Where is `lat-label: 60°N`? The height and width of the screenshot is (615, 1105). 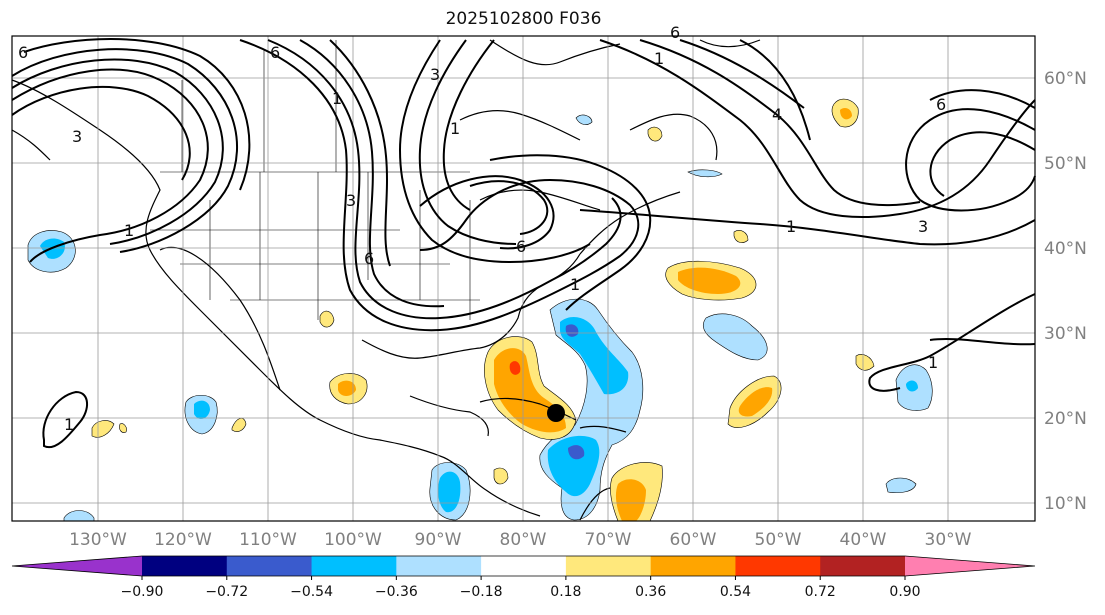
lat-label: 60°N is located at coordinates (1065, 79).